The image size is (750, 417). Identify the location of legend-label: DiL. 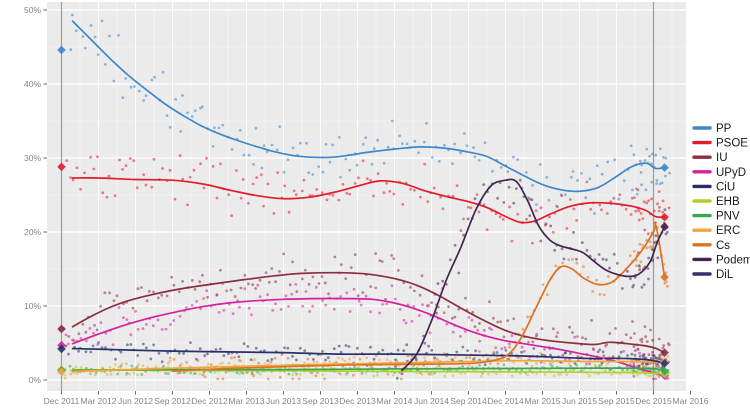
(725, 275).